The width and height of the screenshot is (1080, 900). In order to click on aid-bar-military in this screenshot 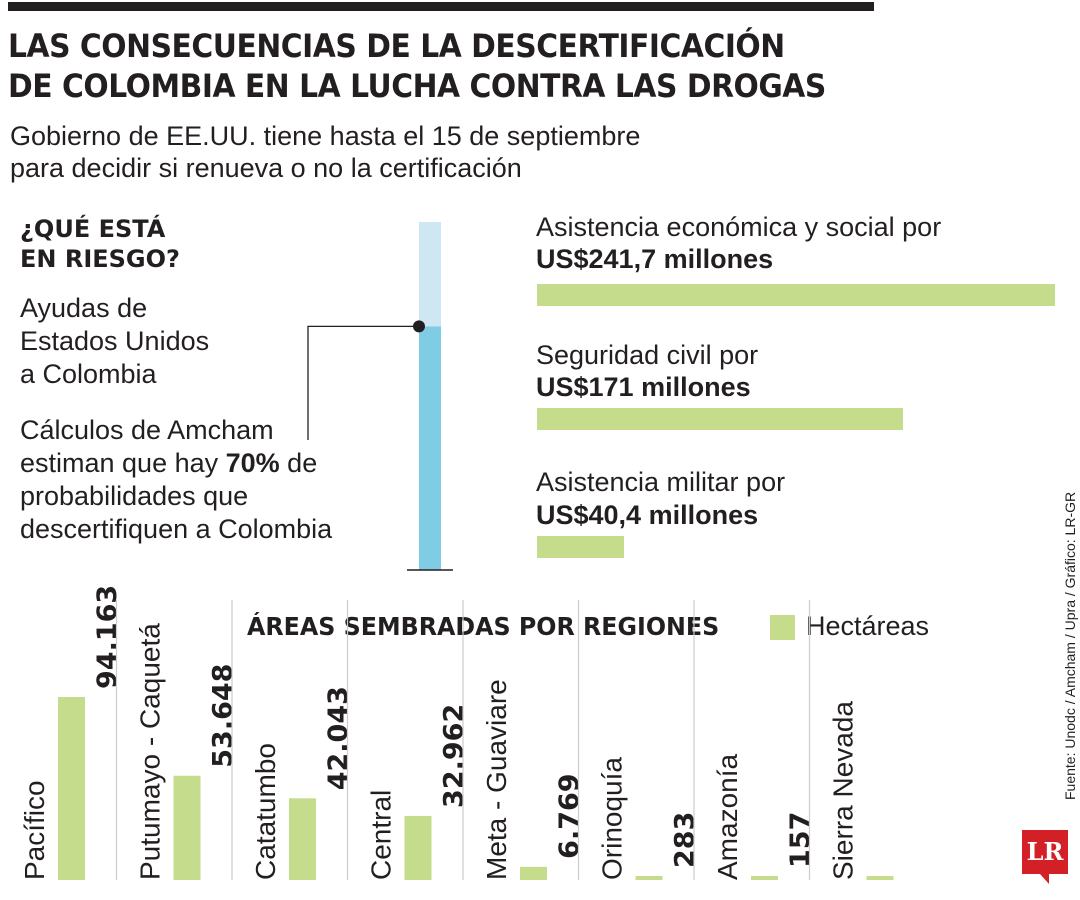, I will do `click(580, 547)`.